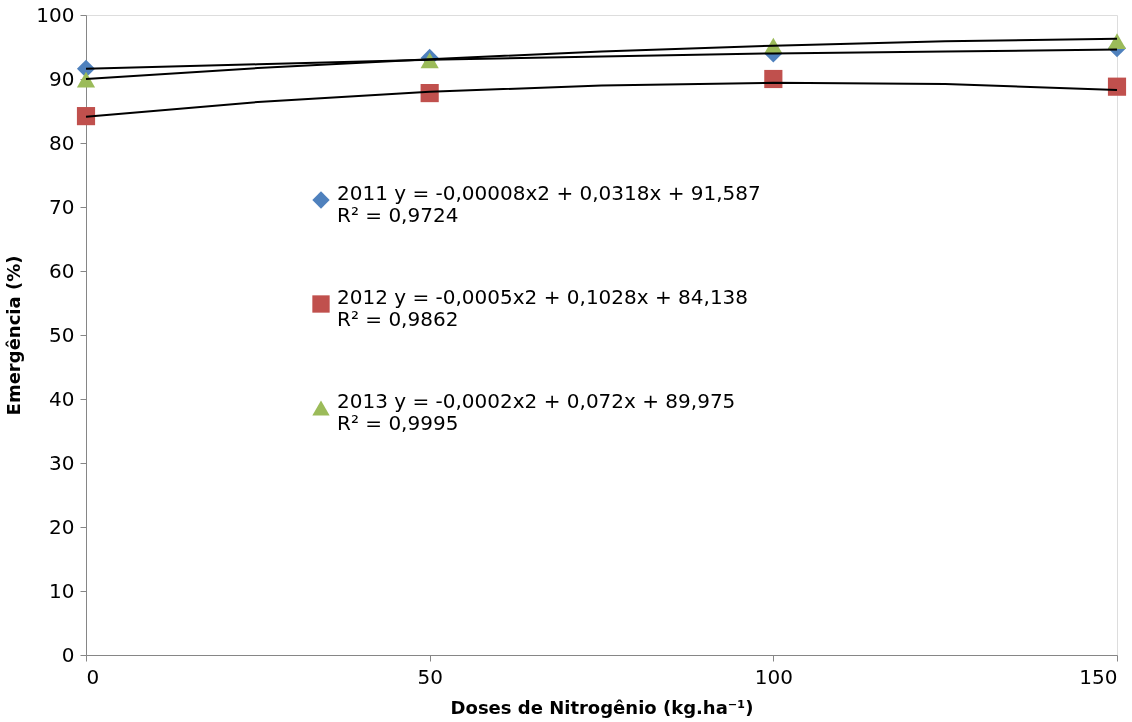 The width and height of the screenshot is (1132, 722). What do you see at coordinates (14, 335) in the screenshot?
I see `y-axis-title: Emergência (%)` at bounding box center [14, 335].